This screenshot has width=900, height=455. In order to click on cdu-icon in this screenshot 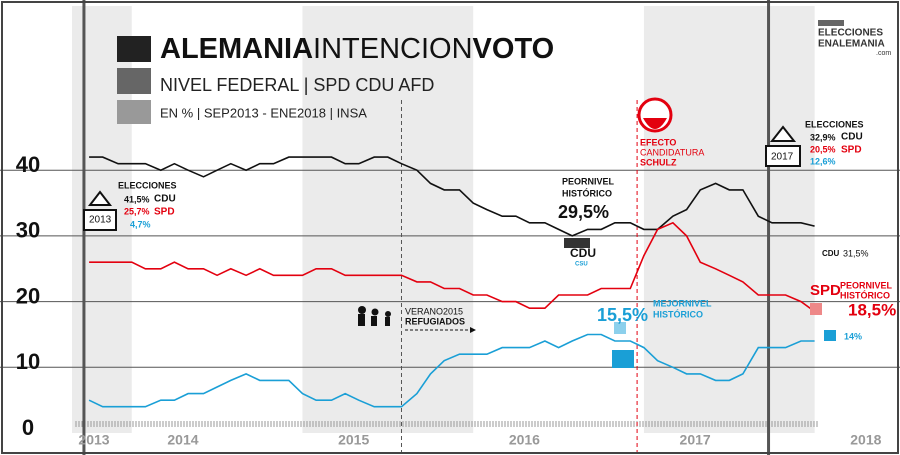, I will do `click(577, 243)`.